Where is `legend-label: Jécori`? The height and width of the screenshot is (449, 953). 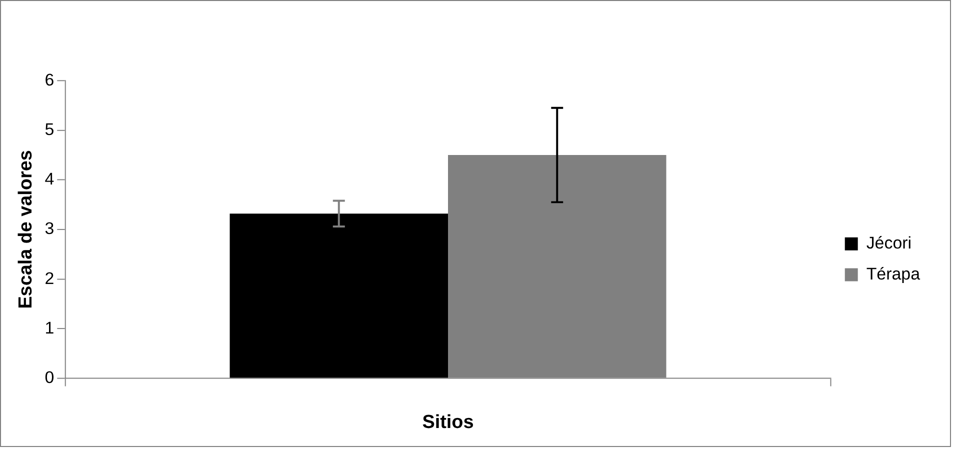
legend-label: Jécori is located at coordinates (889, 243).